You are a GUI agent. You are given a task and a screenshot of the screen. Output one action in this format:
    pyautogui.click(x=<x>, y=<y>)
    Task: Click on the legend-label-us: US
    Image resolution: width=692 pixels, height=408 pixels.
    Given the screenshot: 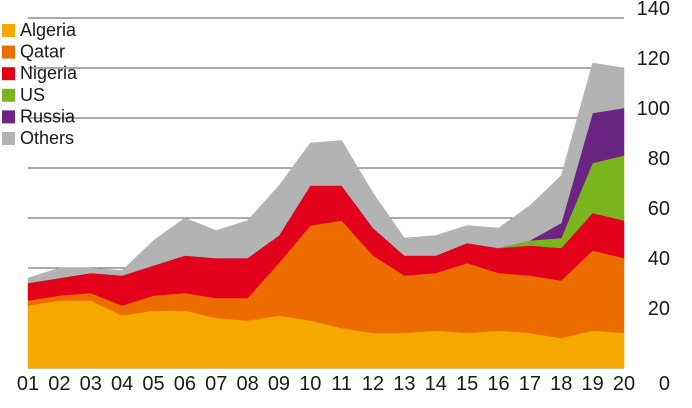 What is the action you would take?
    pyautogui.click(x=32, y=95)
    